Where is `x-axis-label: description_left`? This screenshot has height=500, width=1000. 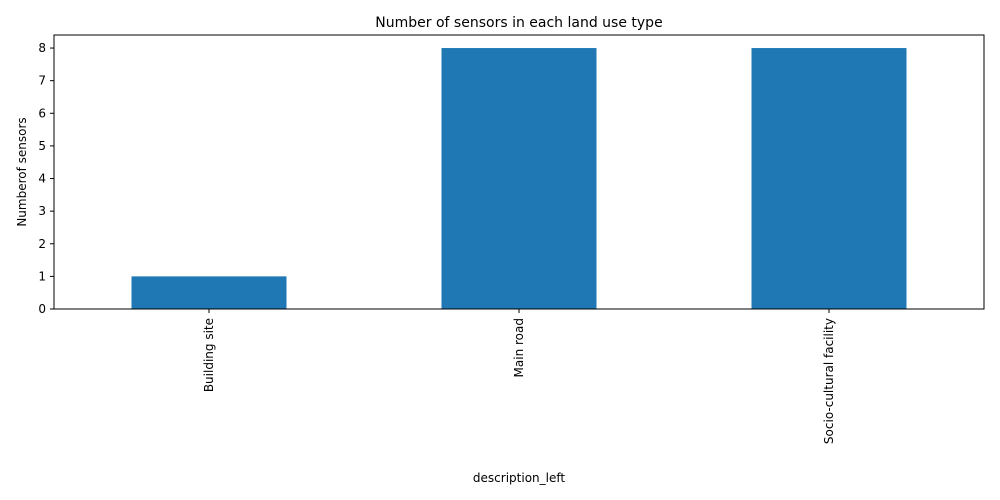 x-axis-label: description_left is located at coordinates (519, 478).